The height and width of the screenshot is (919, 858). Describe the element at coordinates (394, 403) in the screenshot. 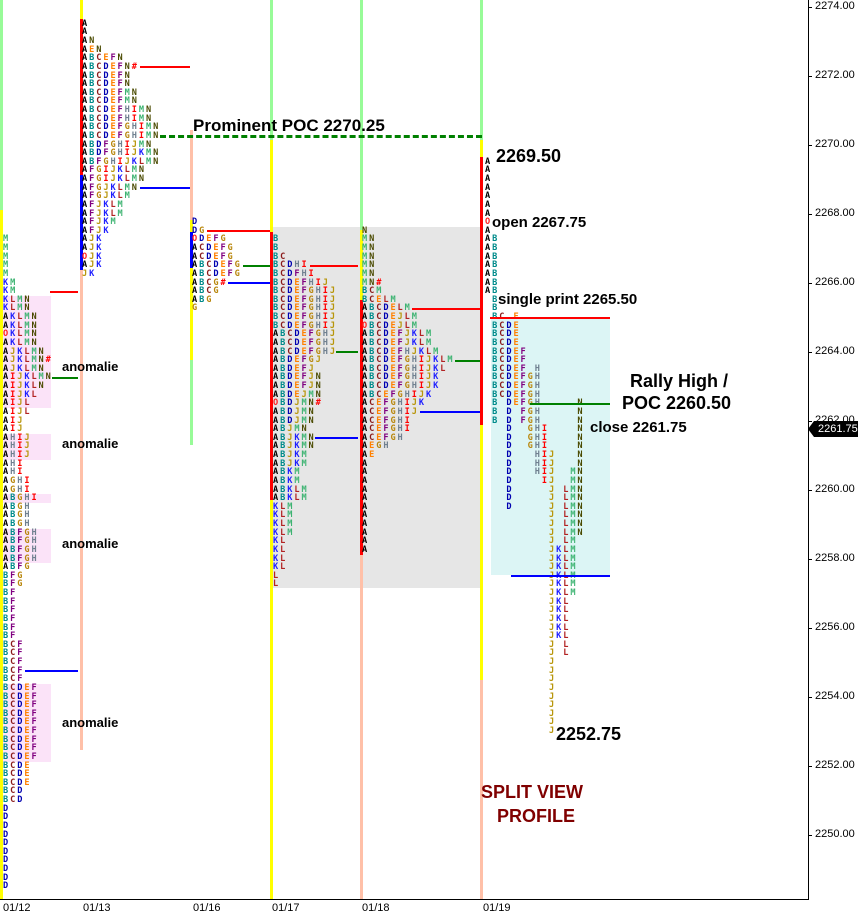

I see `tpo-row: ACEFGHIJK` at that location.